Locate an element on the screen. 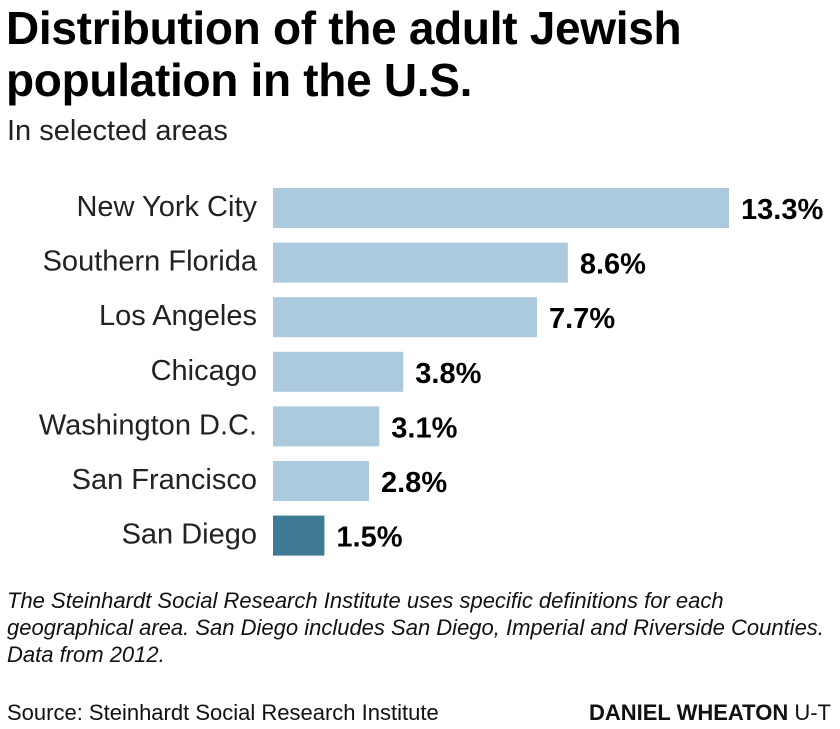 The width and height of the screenshot is (840, 729). value-label-southern-florida: 8.6% is located at coordinates (613, 265).